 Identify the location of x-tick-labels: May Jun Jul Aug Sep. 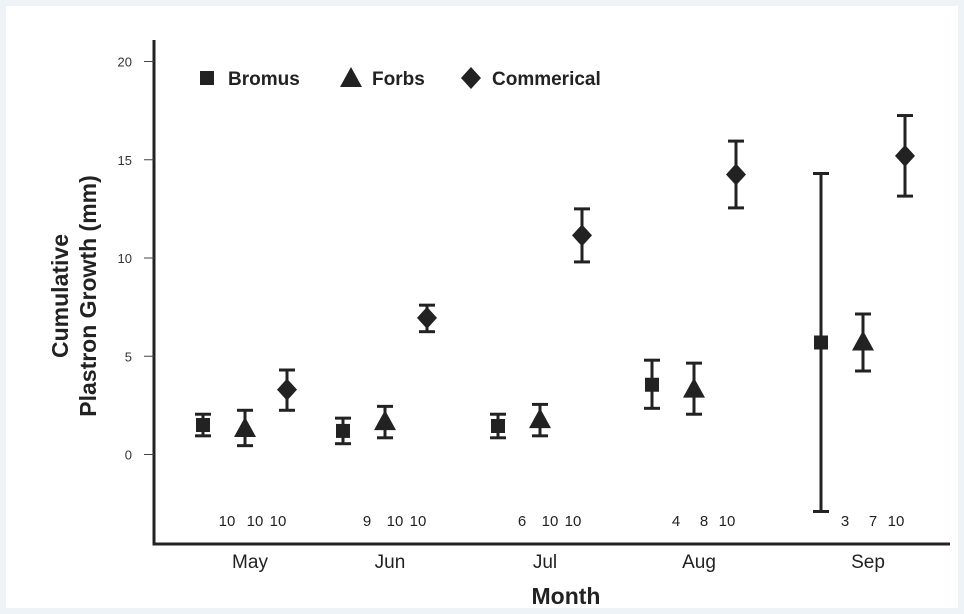
(558, 562).